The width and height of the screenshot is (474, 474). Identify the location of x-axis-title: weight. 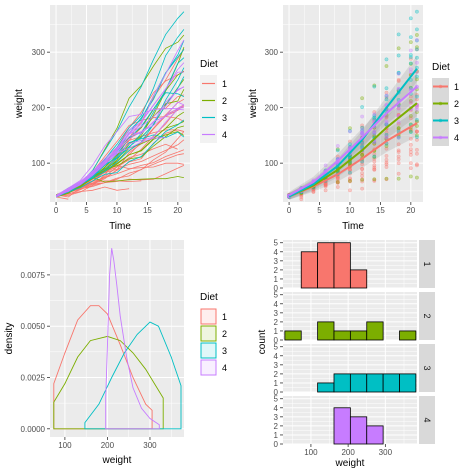
(350, 463).